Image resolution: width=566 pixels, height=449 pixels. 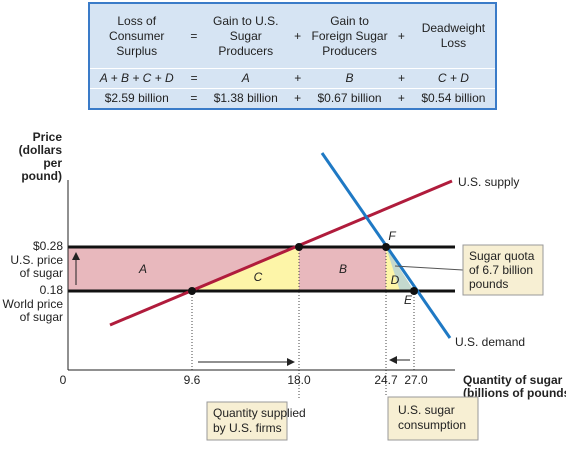 What do you see at coordinates (246, 35) in the screenshot?
I see `cell: Gain to U.S. Sugar Producers` at bounding box center [246, 35].